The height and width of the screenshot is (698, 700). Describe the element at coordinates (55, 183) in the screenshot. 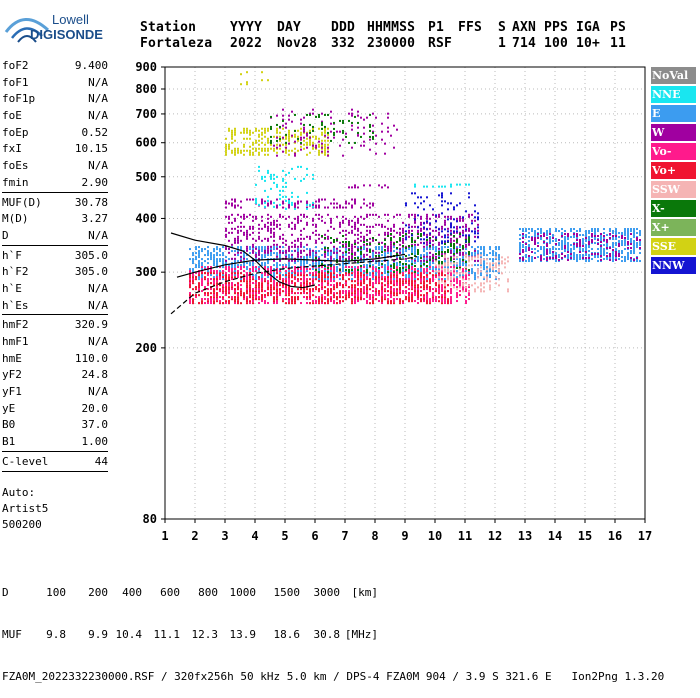

I see `param-row: fmin 2.90` at that location.